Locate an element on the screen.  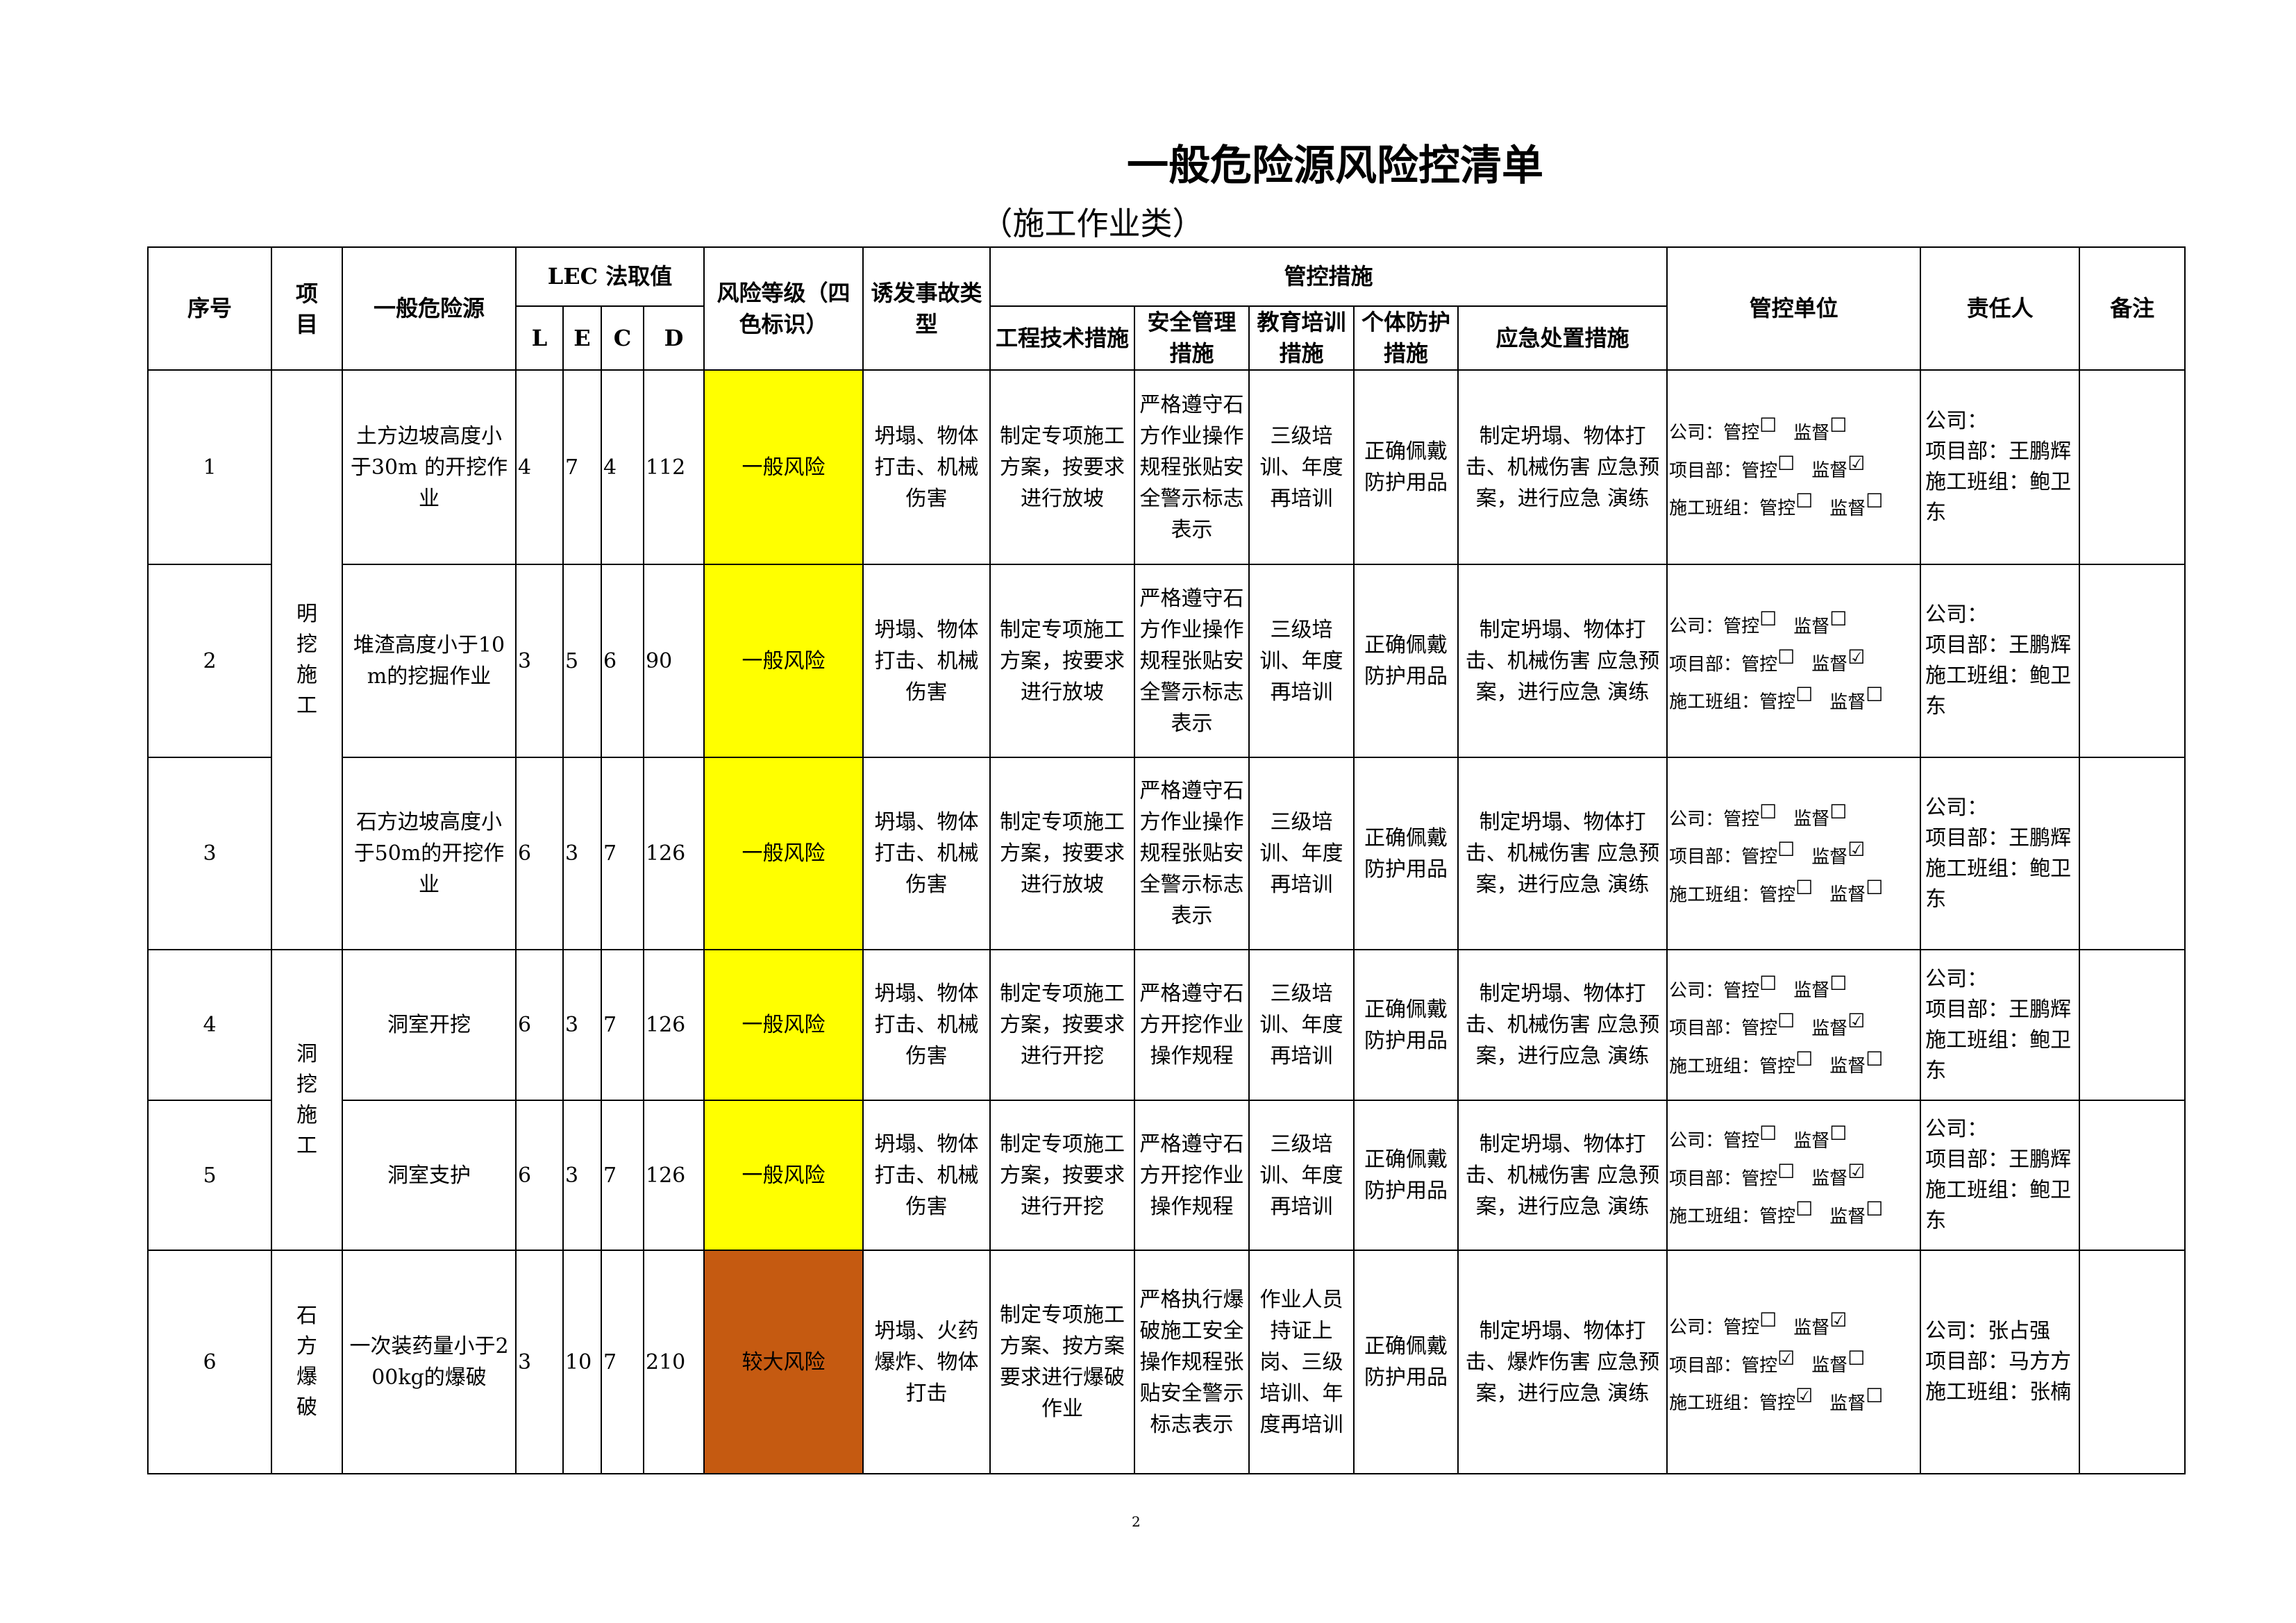
lec-e-cell: 7 is located at coordinates (582, 467).